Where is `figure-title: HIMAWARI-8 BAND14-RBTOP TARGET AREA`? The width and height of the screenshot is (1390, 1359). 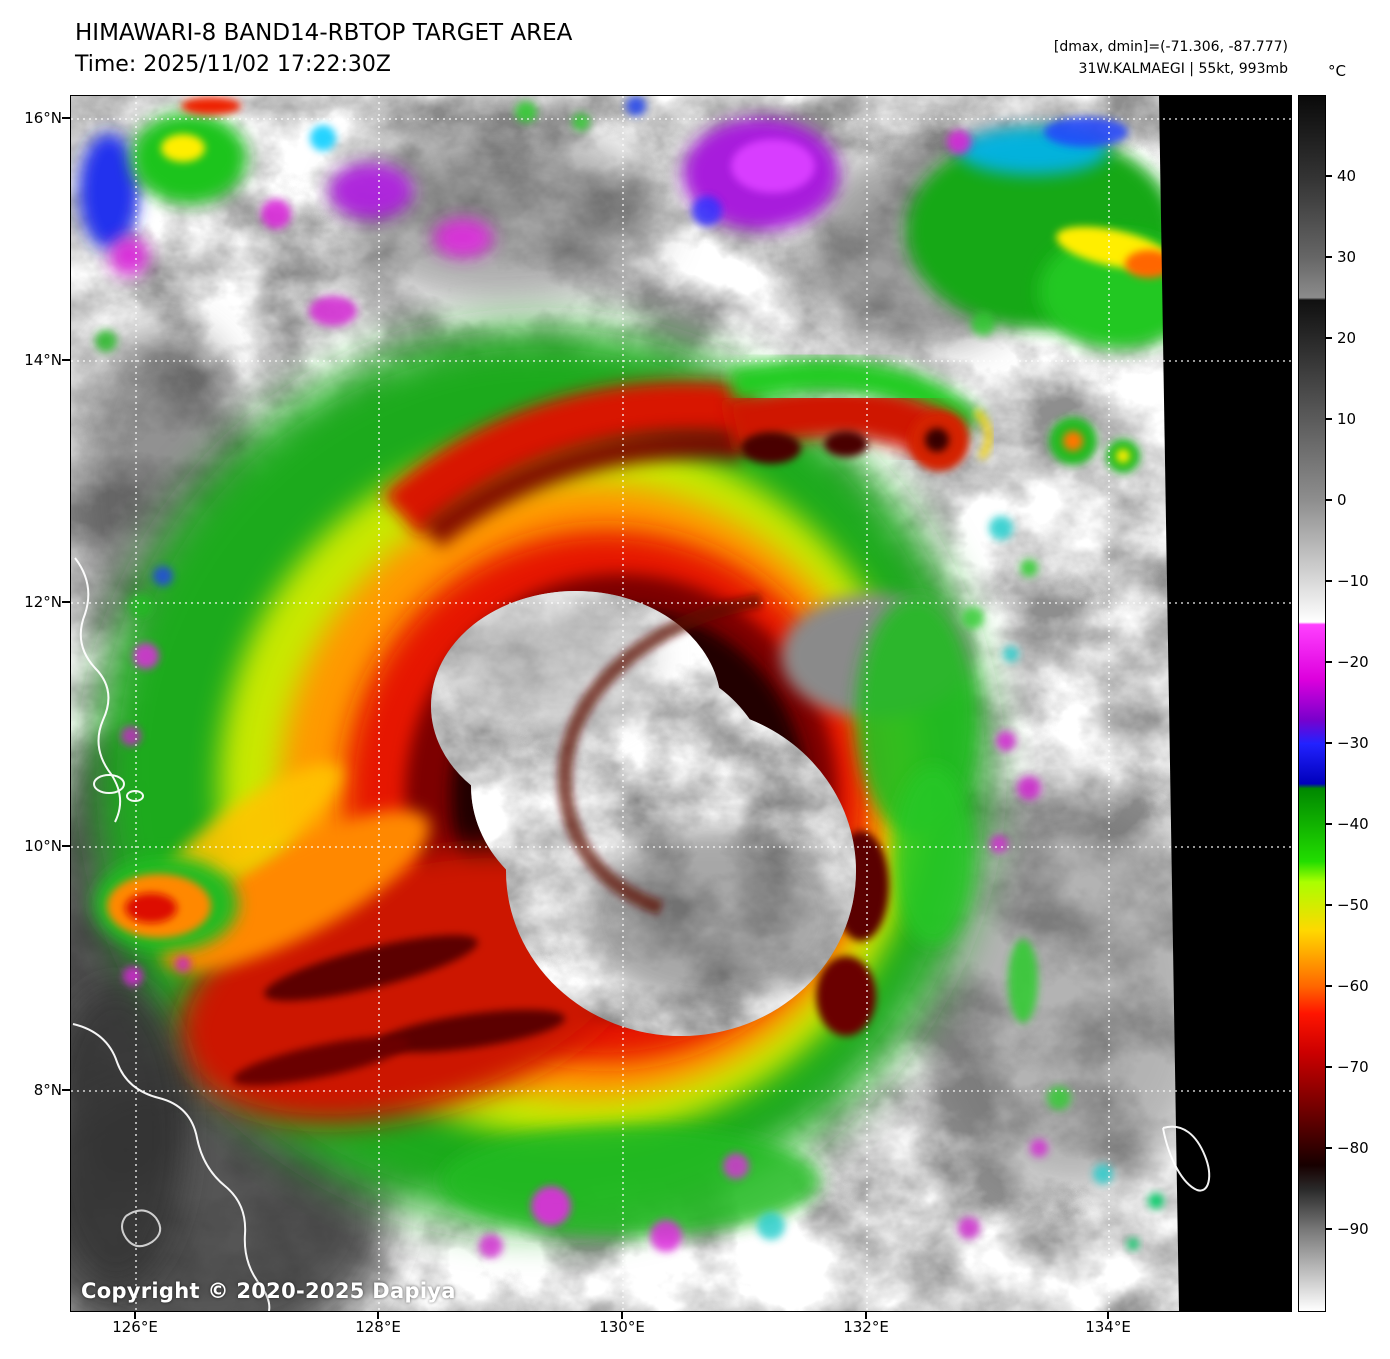 figure-title: HIMAWARI-8 BAND14-RBTOP TARGET AREA is located at coordinates (324, 33).